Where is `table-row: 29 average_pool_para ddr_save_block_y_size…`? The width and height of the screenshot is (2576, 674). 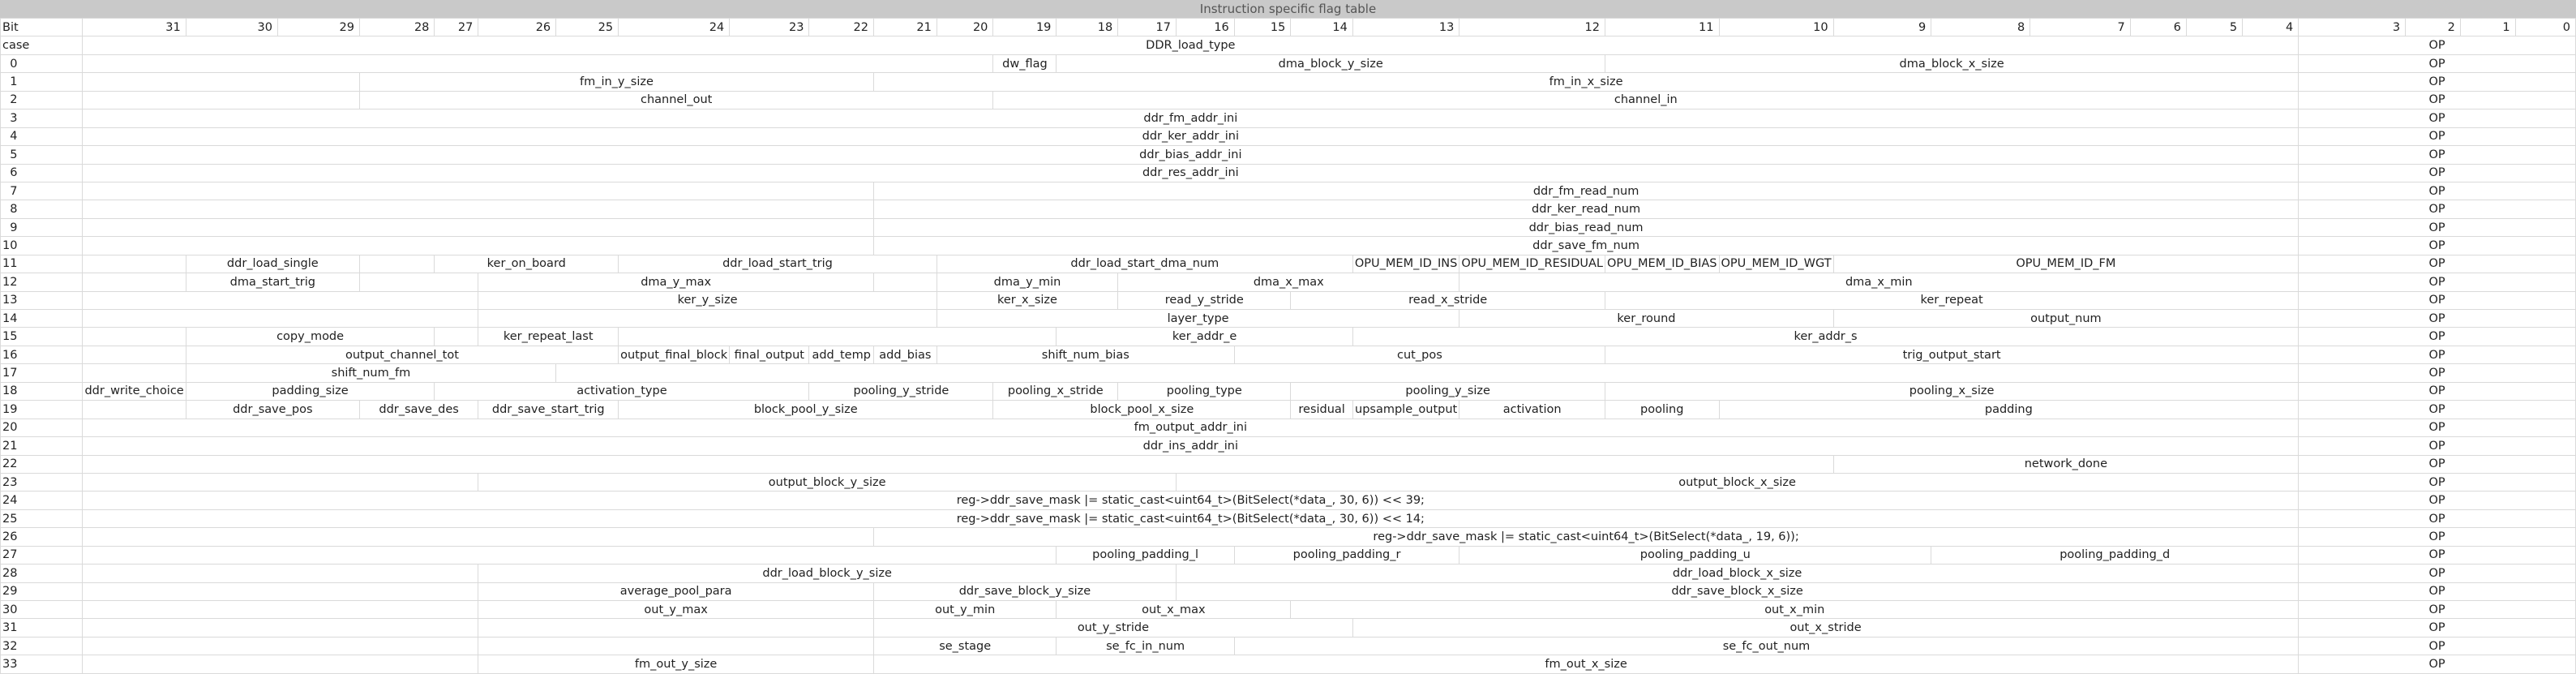
table-row: 29 average_pool_para ddr_save_block_y_size… is located at coordinates (1288, 592).